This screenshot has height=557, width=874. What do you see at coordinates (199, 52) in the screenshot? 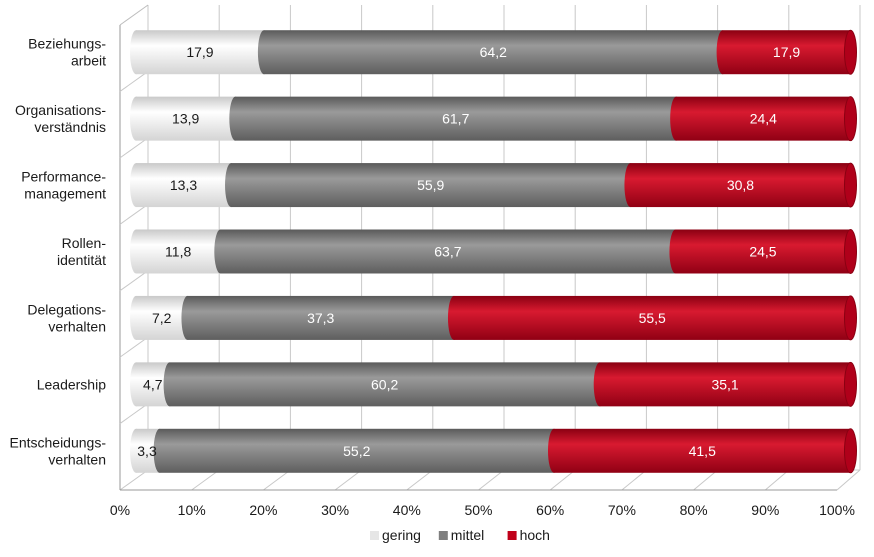
I see `data-label: 17,9` at bounding box center [199, 52].